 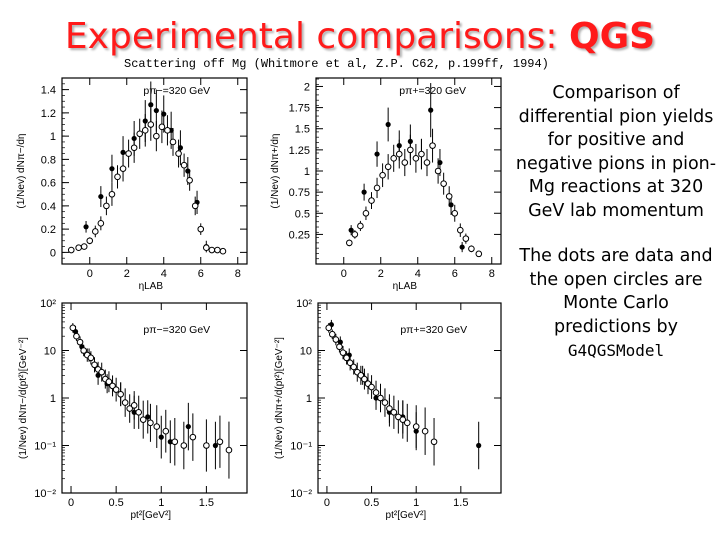 I want to click on series-data, so click(x=406, y=168).